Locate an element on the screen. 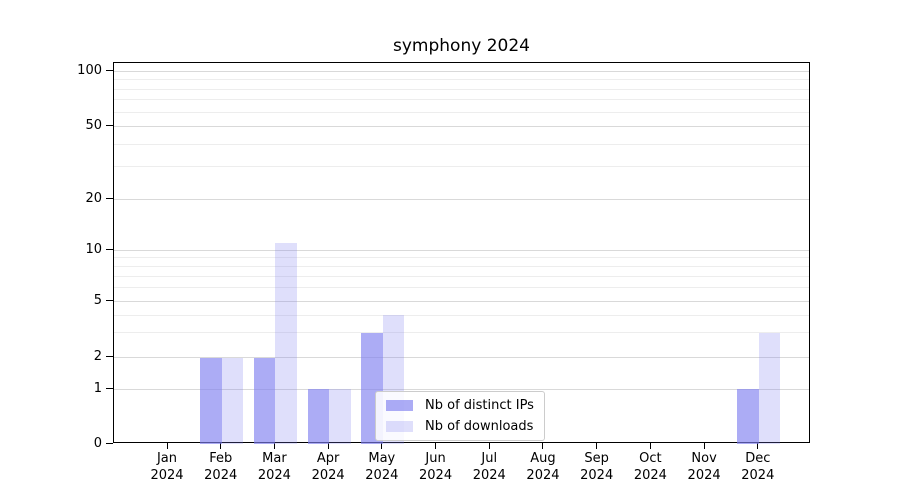 The width and height of the screenshot is (900, 500). month-label: Nov is located at coordinates (704, 458).